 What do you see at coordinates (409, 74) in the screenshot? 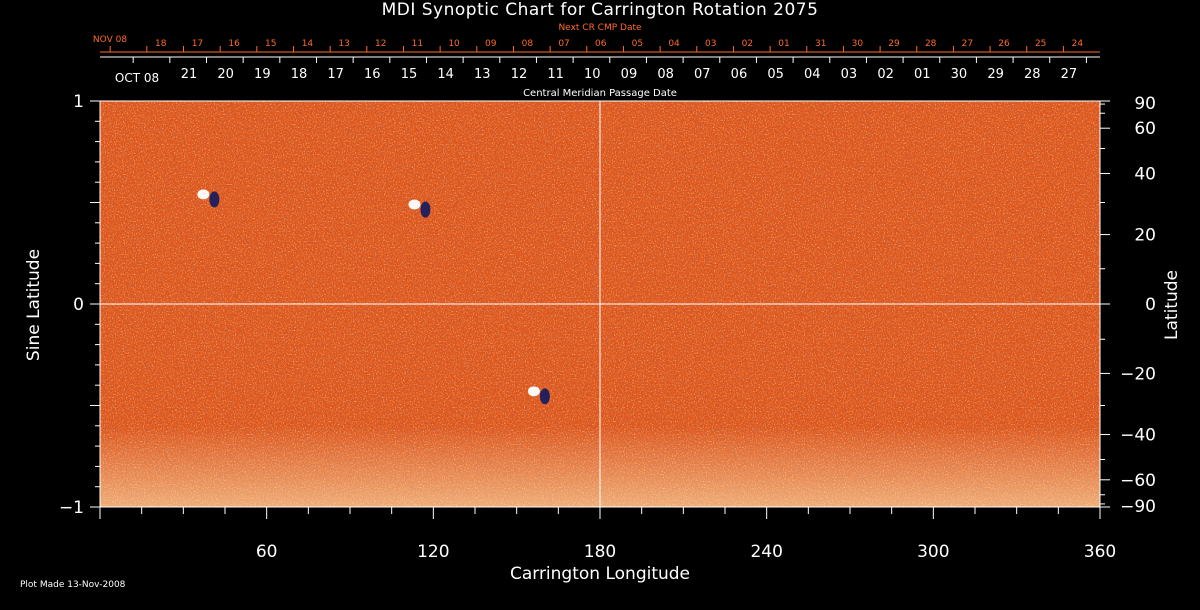
I see `cmp-day-label: 15` at bounding box center [409, 74].